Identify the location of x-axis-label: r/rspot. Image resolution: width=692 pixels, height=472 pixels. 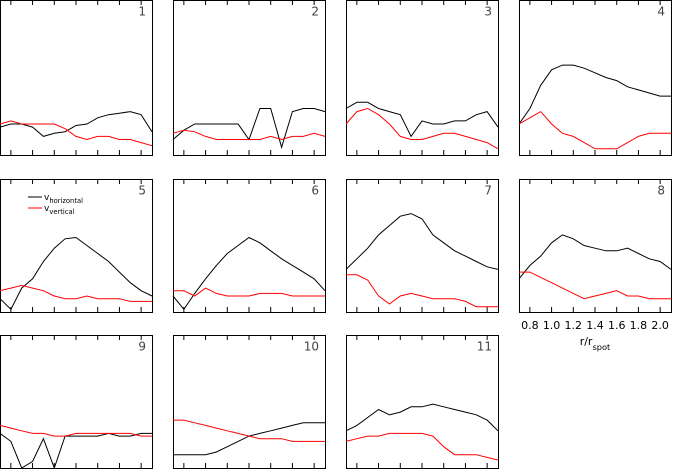
(595, 343).